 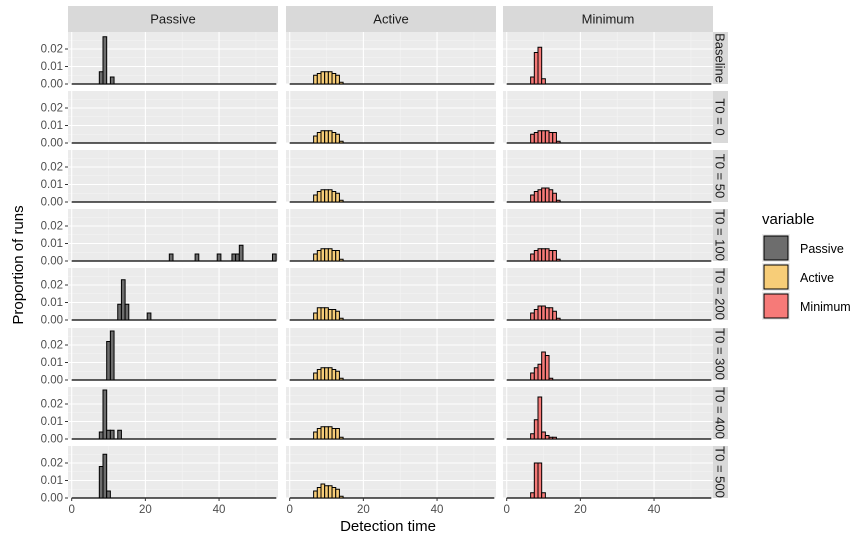 I want to click on row-strip-label-t0-300: T0 = 300, so click(x=720, y=354).